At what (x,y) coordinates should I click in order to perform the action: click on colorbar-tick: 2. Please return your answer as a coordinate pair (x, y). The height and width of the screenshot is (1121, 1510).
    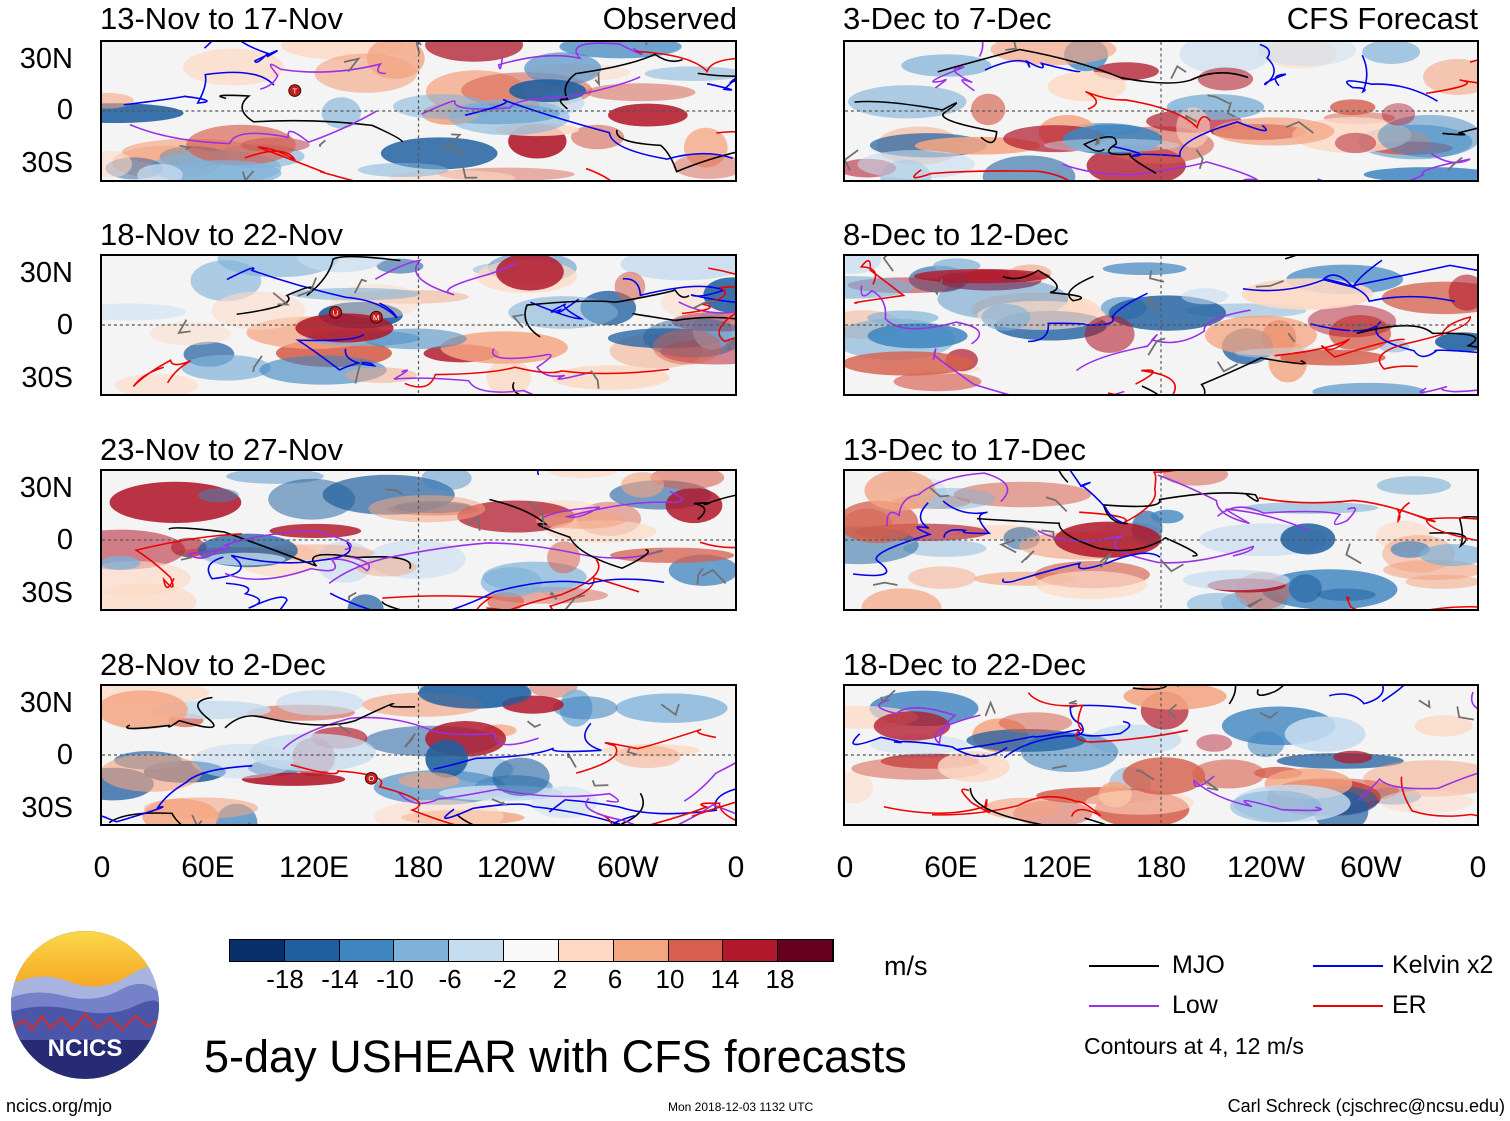
    Looking at the image, I should click on (560, 979).